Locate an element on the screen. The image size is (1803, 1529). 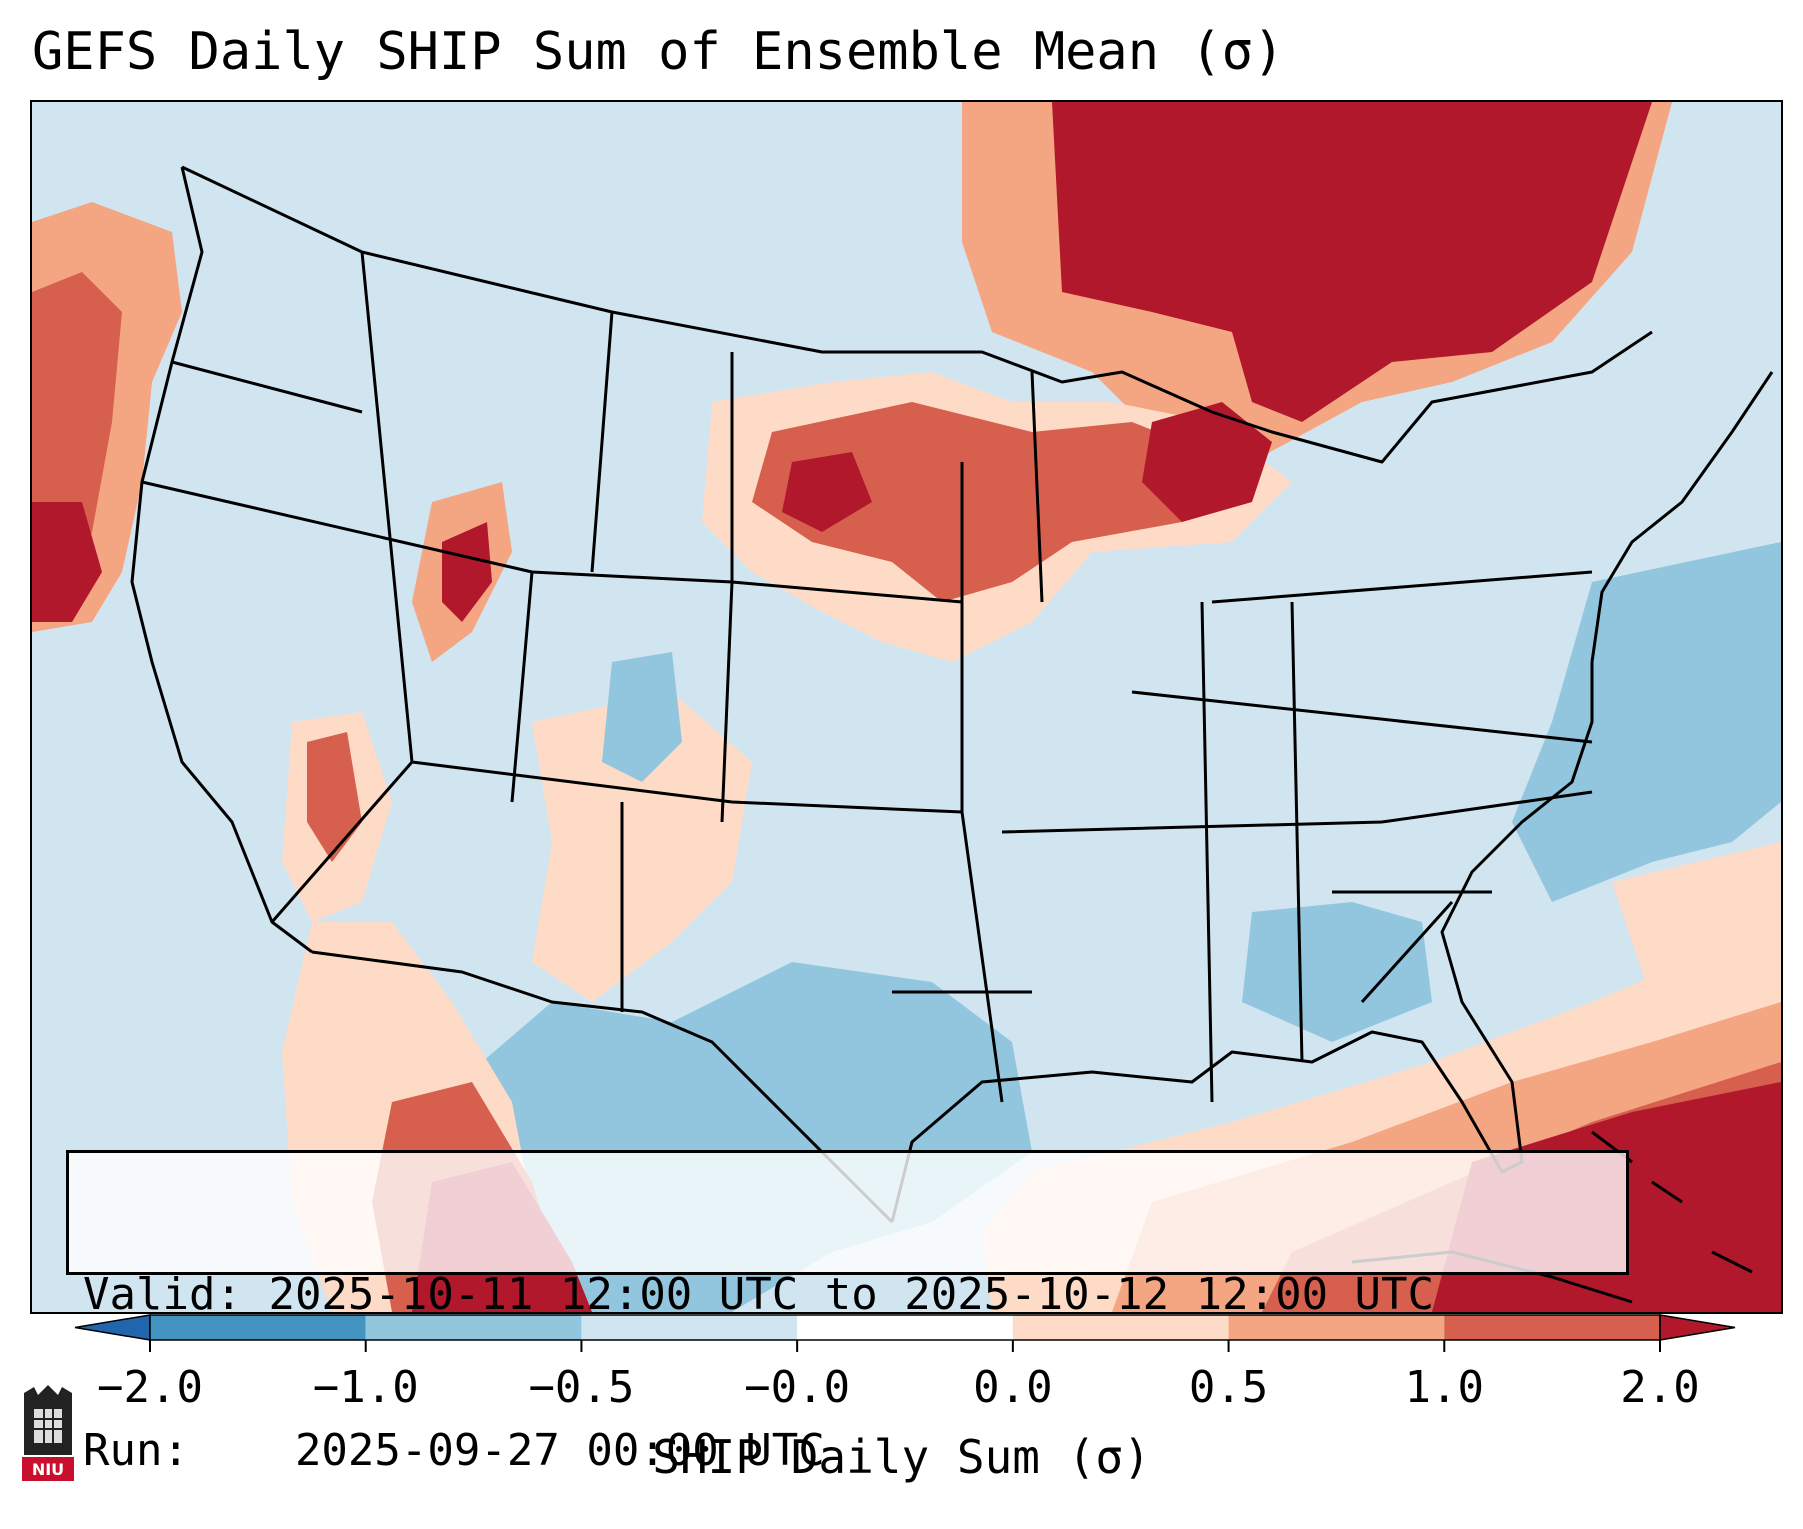
logo-text: NIU is located at coordinates (48, 1469).